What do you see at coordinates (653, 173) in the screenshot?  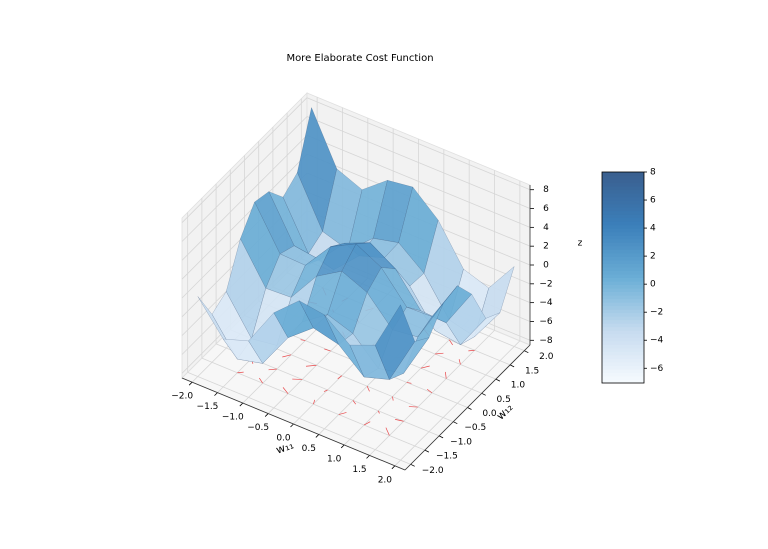 I see `colorbar-tick-label: 8` at bounding box center [653, 173].